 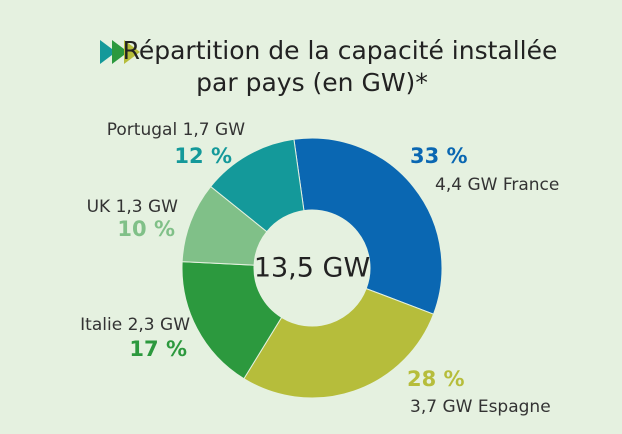 I want to click on value-label: 10 %, so click(x=146, y=229).